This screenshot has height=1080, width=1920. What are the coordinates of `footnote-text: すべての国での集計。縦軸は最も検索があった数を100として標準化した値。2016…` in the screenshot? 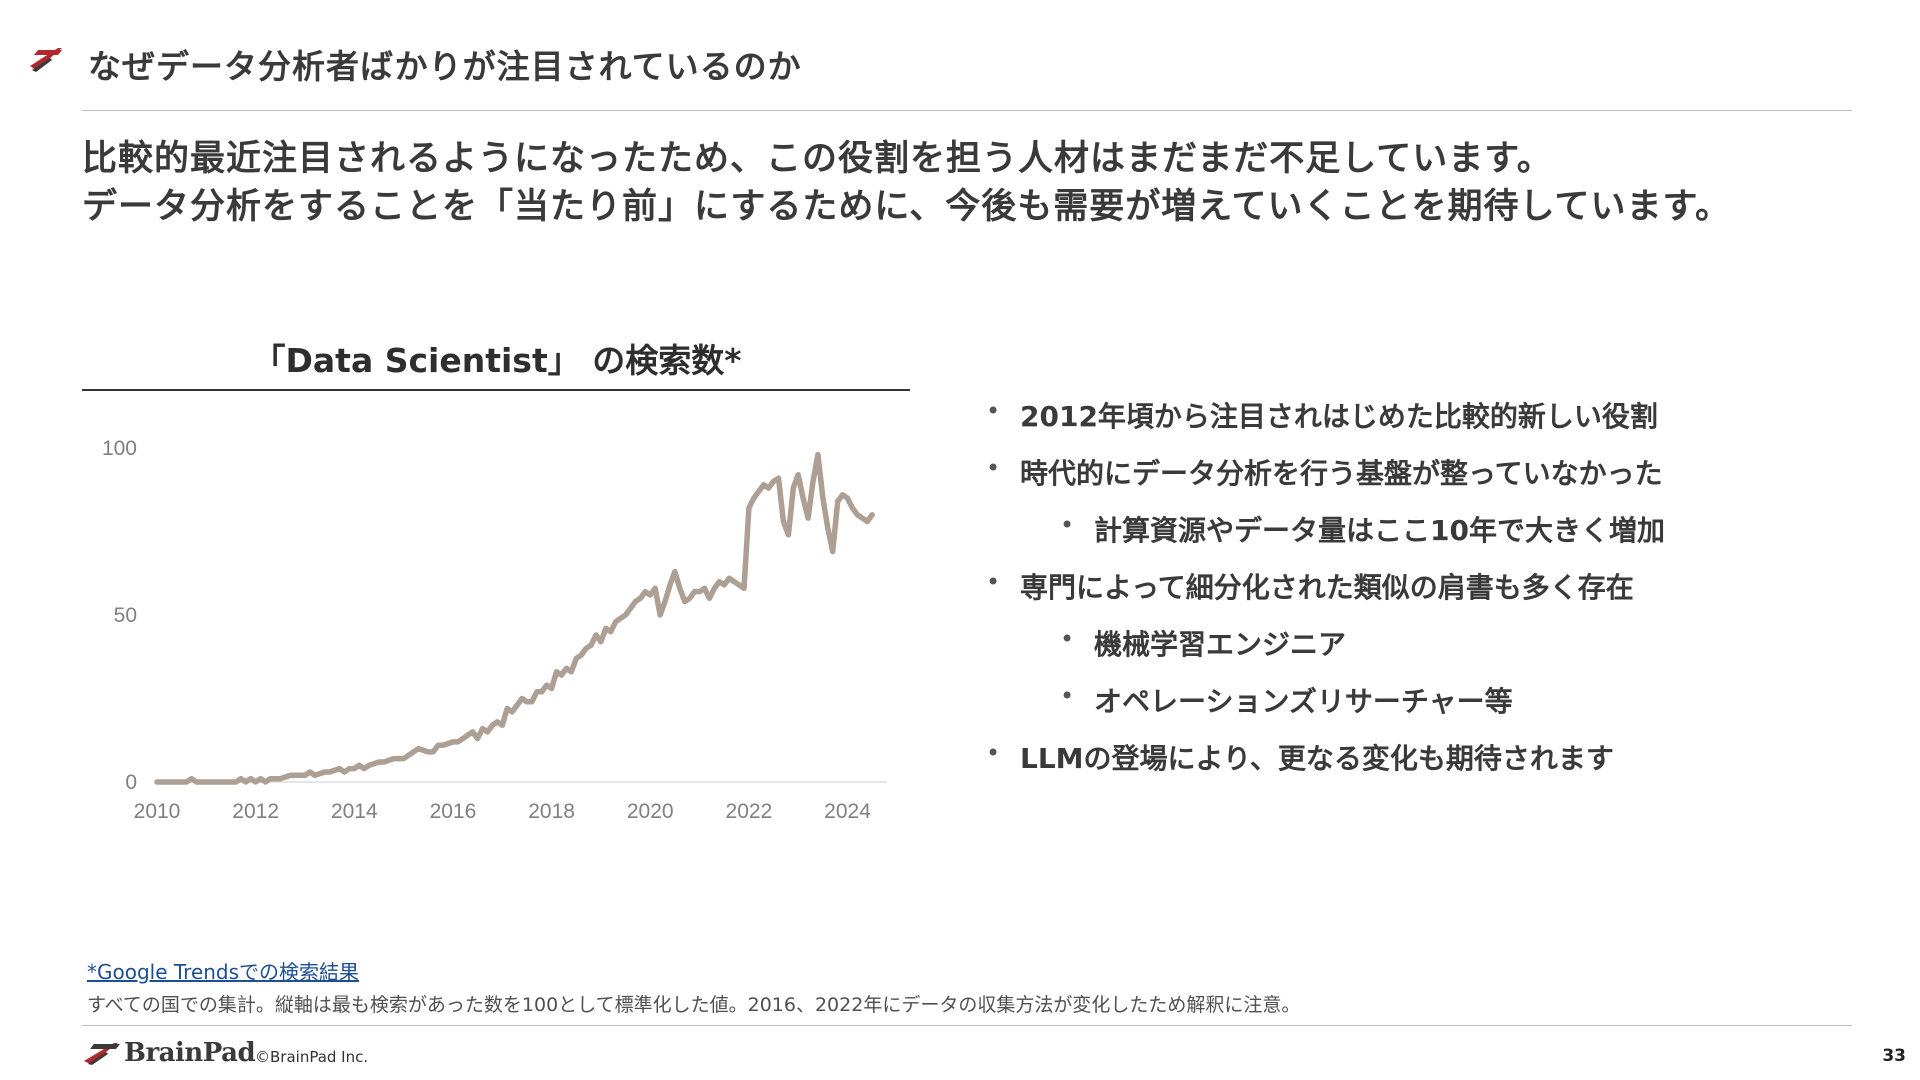 It's located at (694, 1005).